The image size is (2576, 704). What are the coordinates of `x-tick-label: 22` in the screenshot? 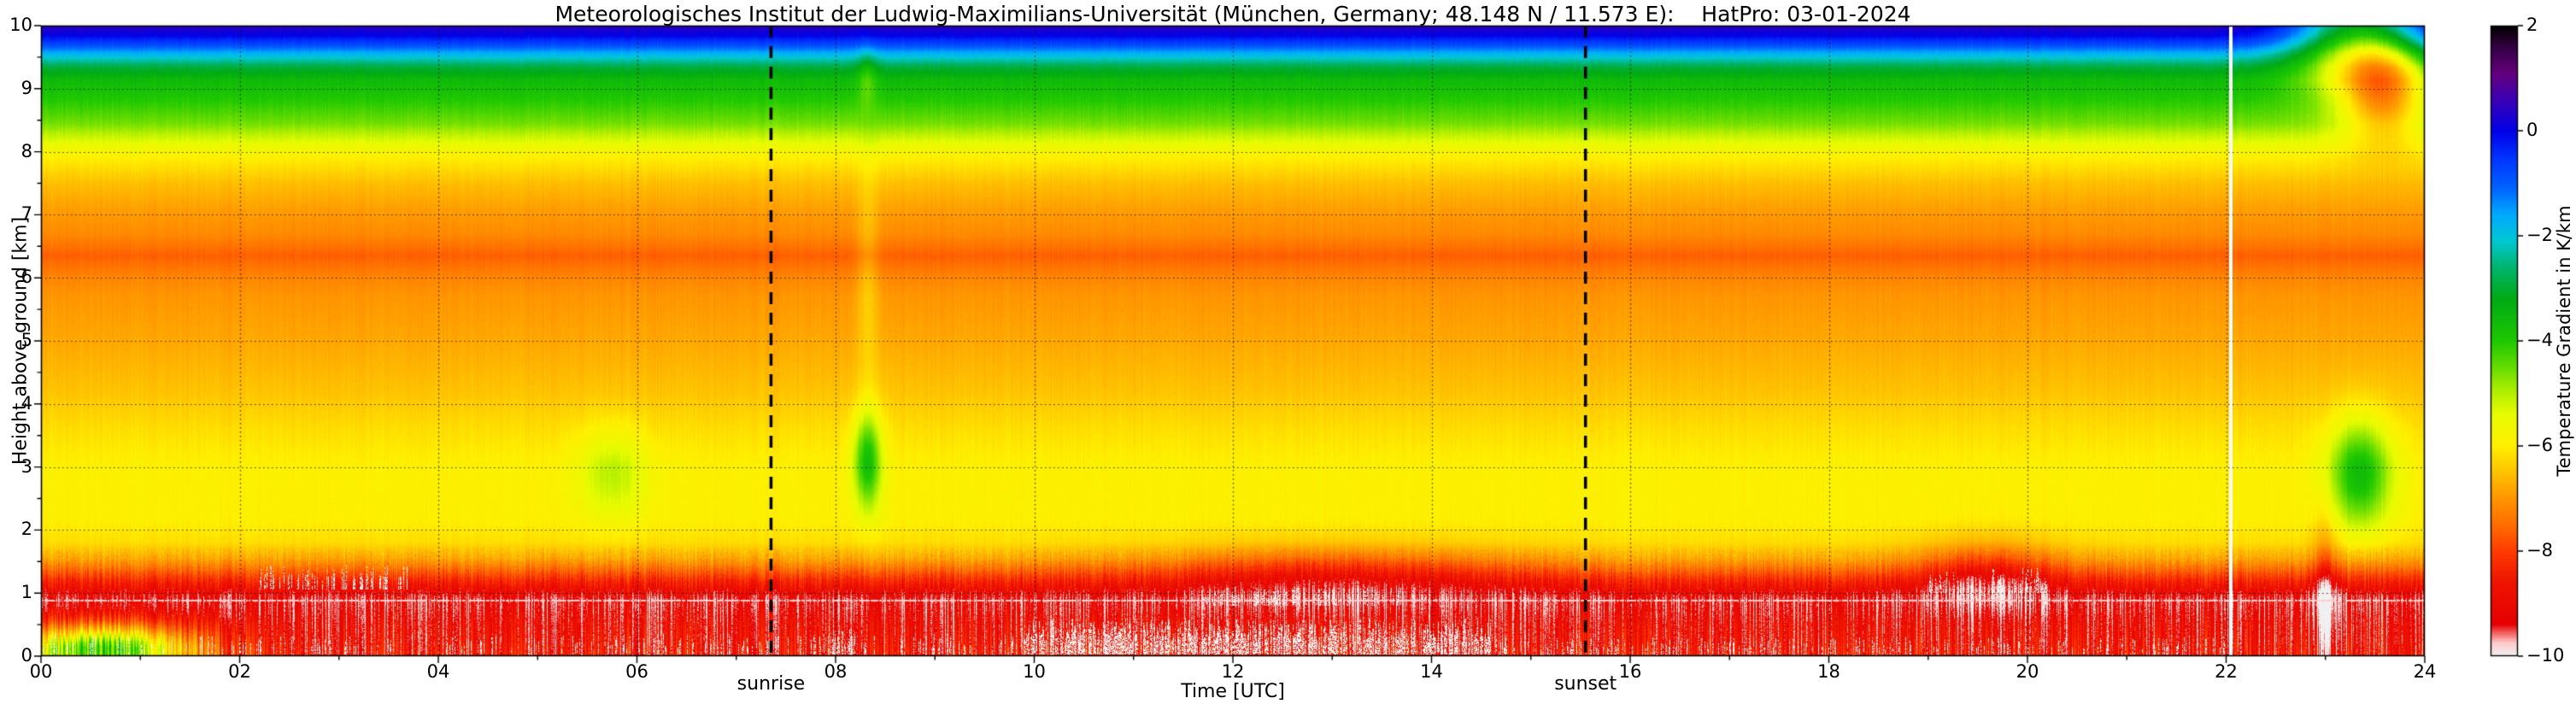 It's located at (2226, 671).